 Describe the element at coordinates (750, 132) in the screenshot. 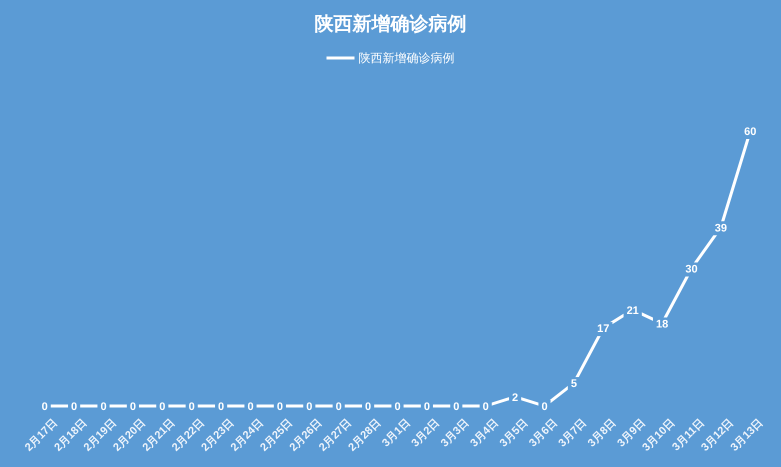

I see `data-label: 60` at that location.